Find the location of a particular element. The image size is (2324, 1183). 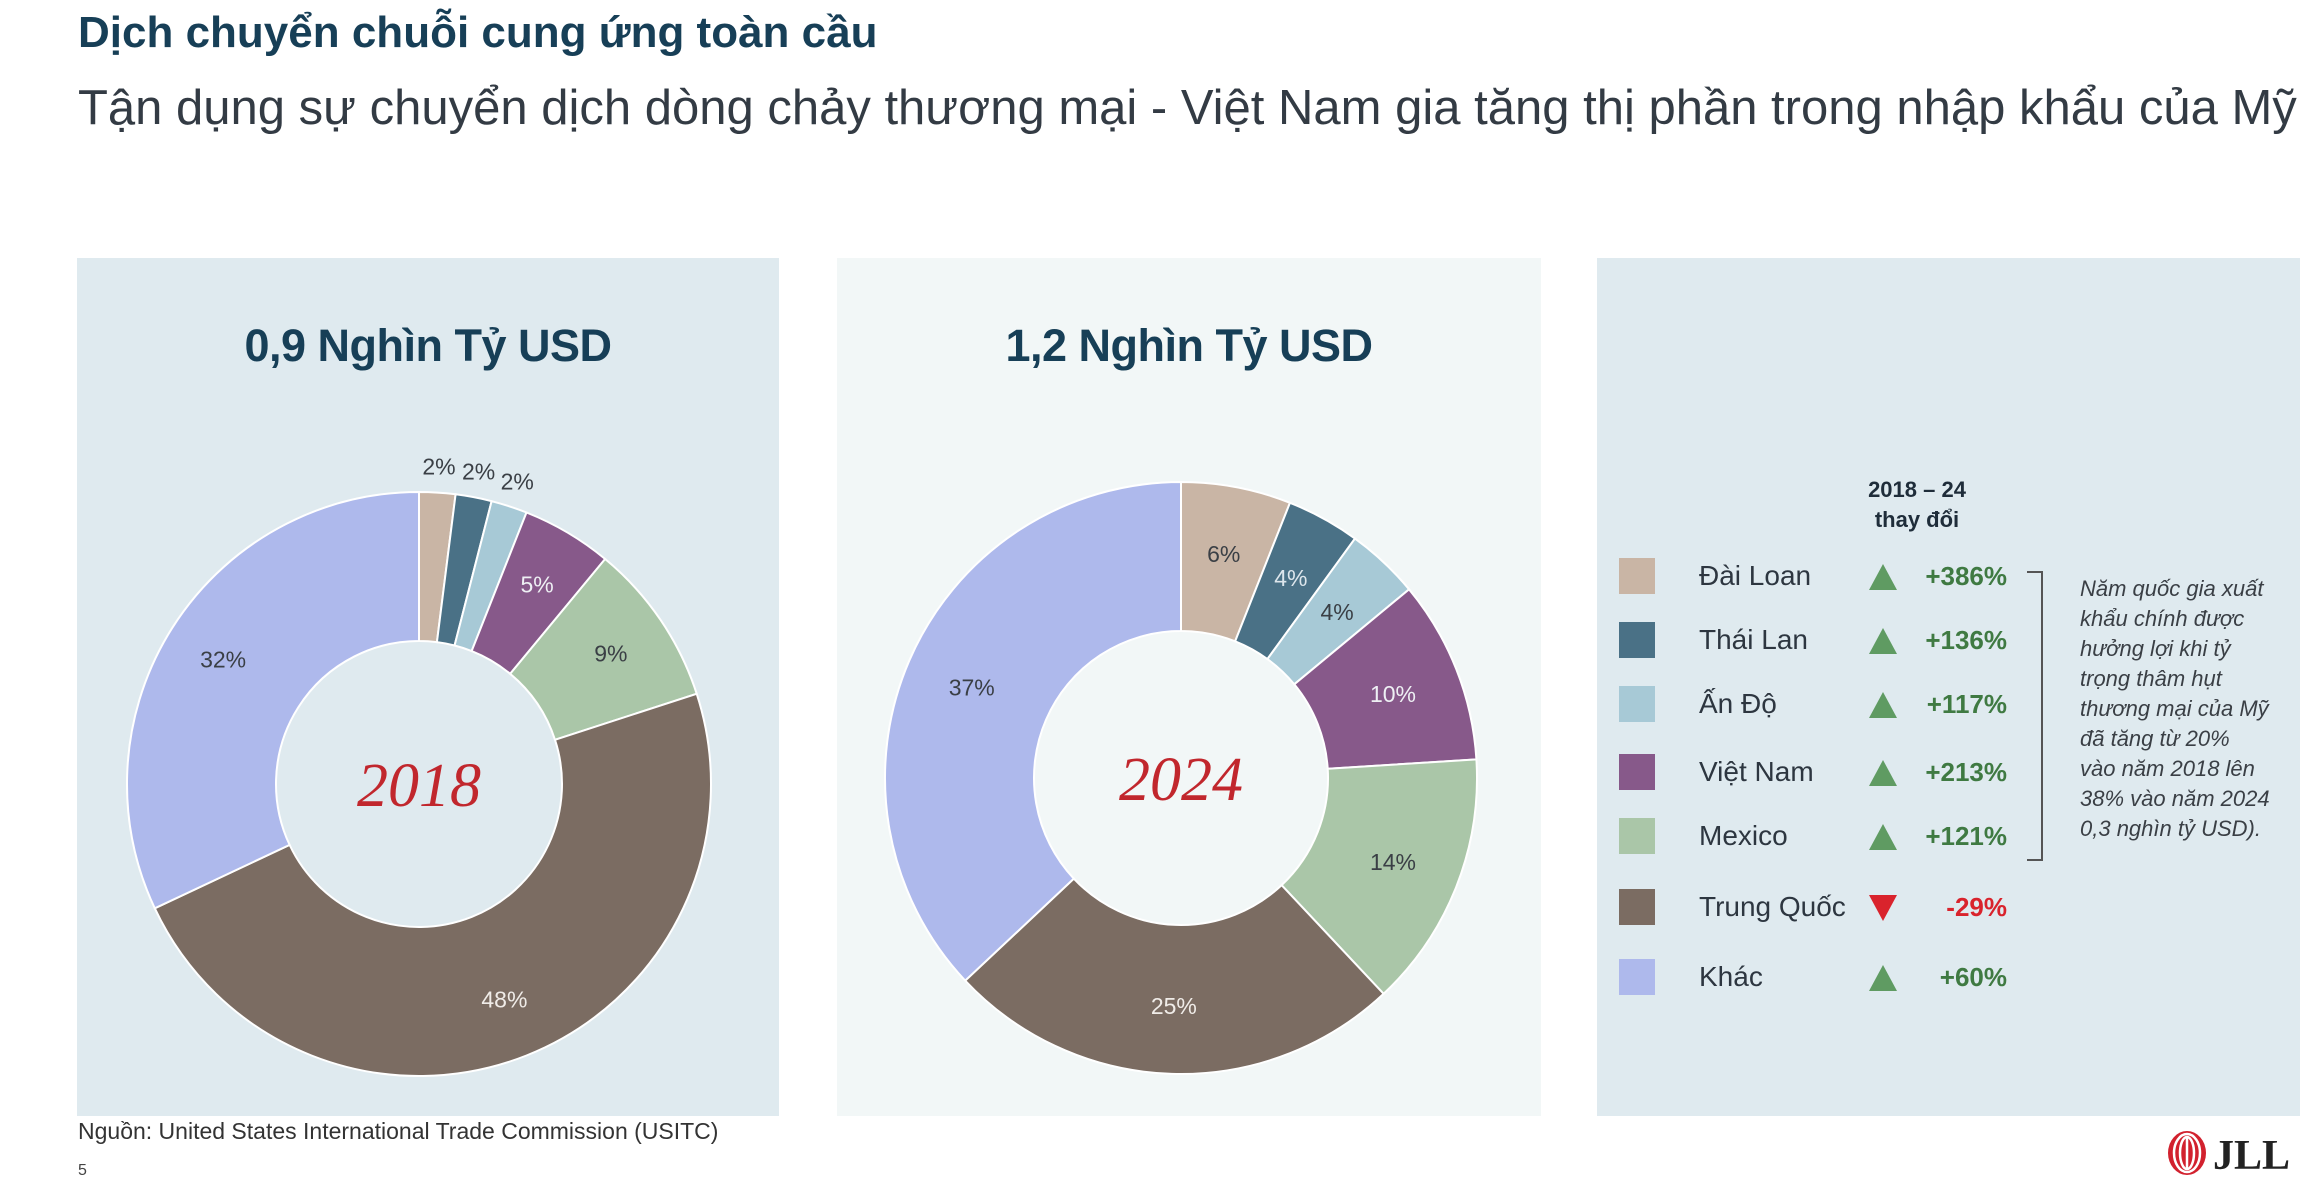

donut-label-2018-4: 5% is located at coordinates (536, 584).